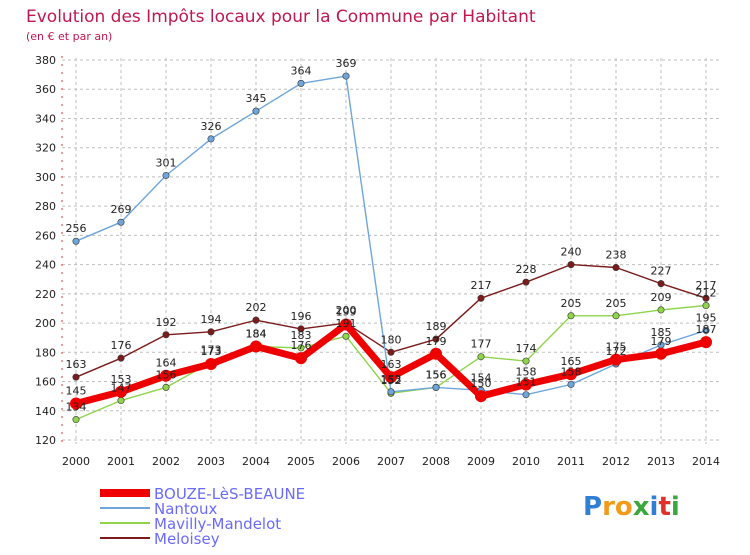  What do you see at coordinates (346, 461) in the screenshot?
I see `x-tick-label: 2006` at bounding box center [346, 461].